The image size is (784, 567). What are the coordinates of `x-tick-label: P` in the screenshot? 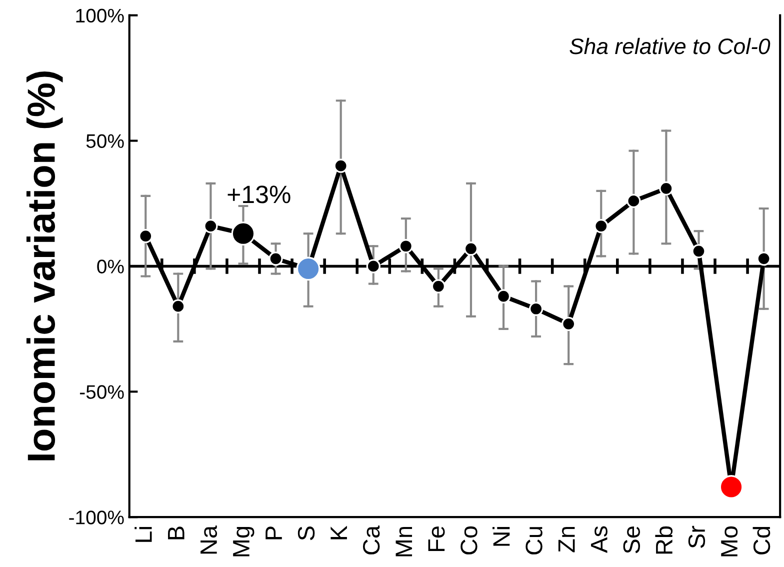 It's located at (274, 533).